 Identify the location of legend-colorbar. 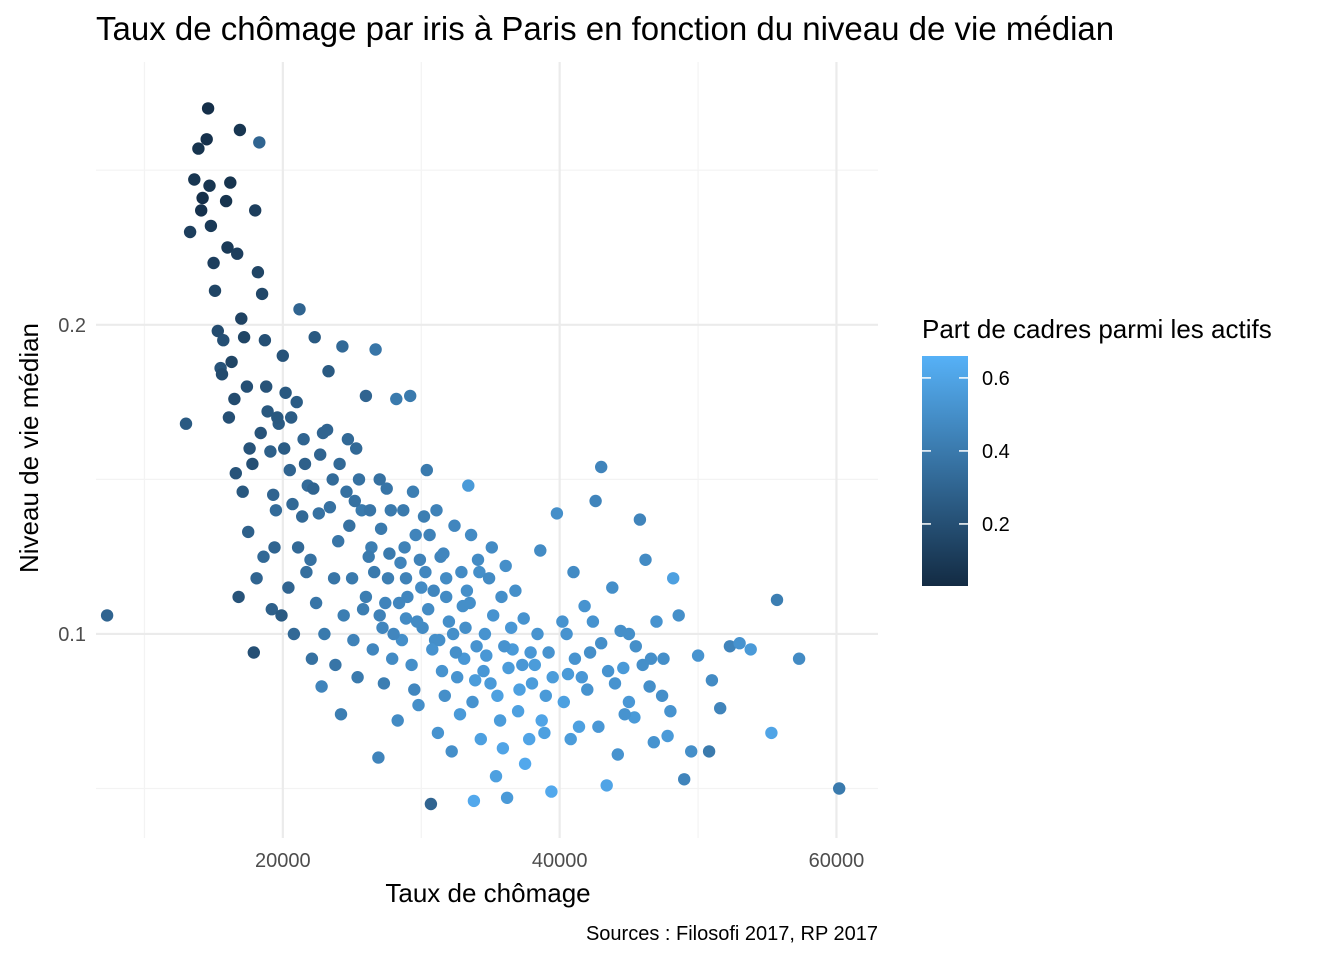
(945, 471).